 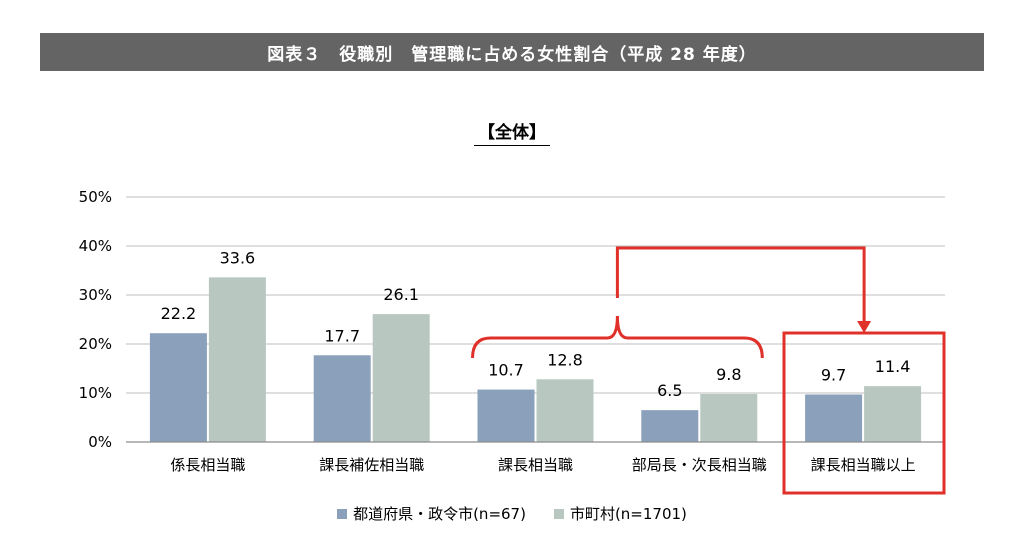 I want to click on data-label: 10.7, so click(x=506, y=370).